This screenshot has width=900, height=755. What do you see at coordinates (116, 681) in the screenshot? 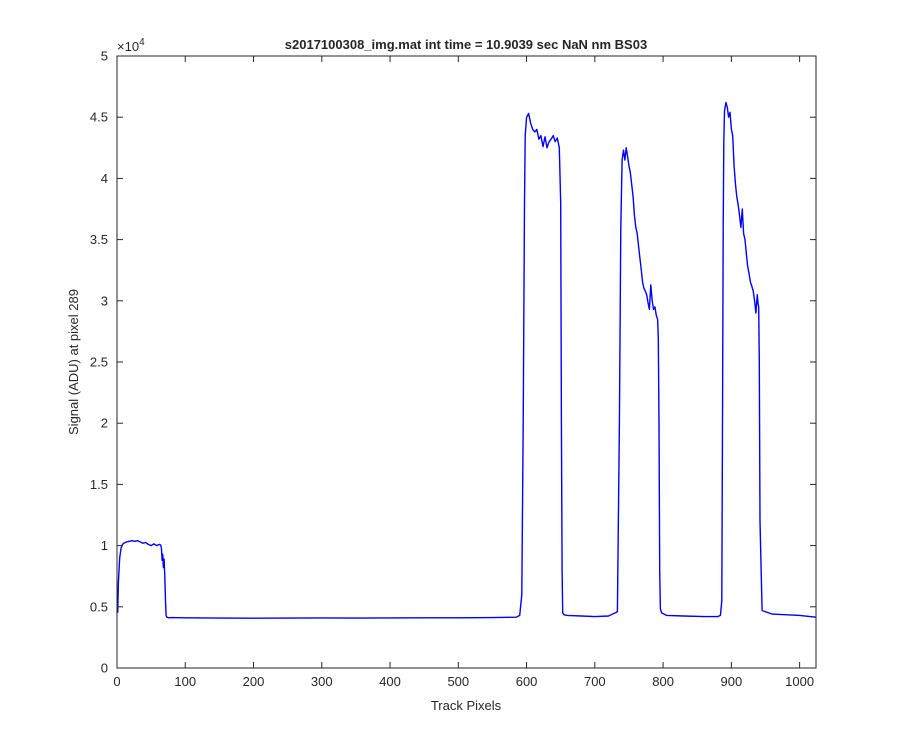
I see `x-tick-label: 0` at bounding box center [116, 681].